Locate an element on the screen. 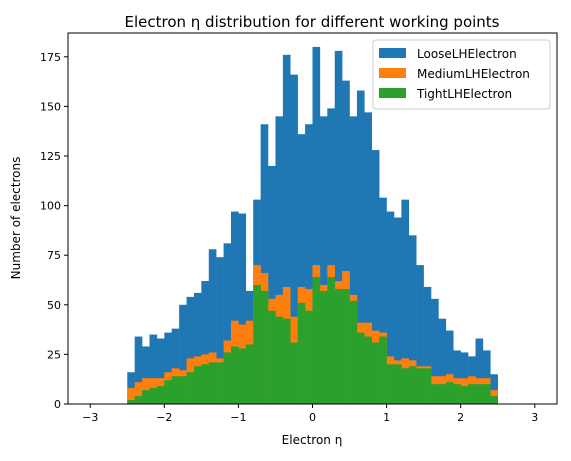 Image resolution: width=571 pixels, height=461 pixels. y-tick-label: 125 is located at coordinates (50, 156).